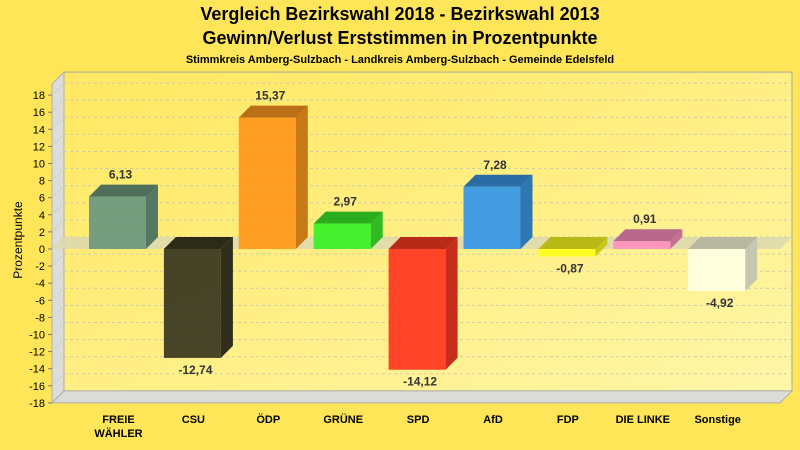 The image size is (800, 450). Describe the element at coordinates (37, 387) in the screenshot. I see `y-tick-label: -16` at that location.